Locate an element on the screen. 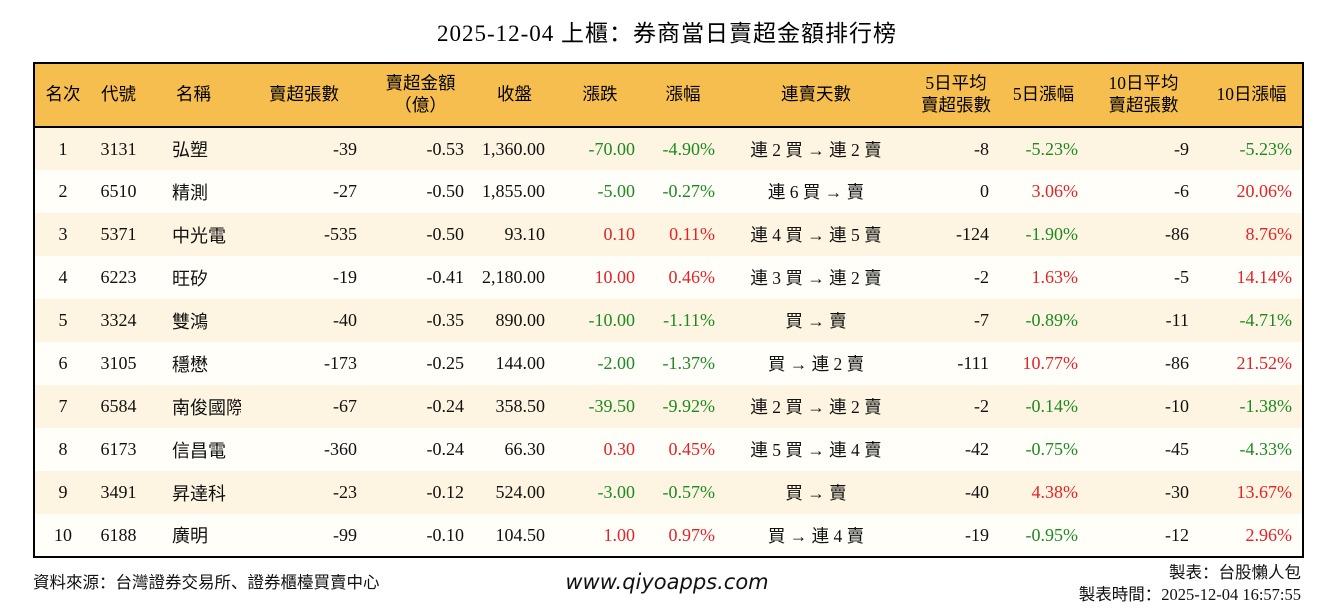  cell-svol: -19 is located at coordinates (345, 277).